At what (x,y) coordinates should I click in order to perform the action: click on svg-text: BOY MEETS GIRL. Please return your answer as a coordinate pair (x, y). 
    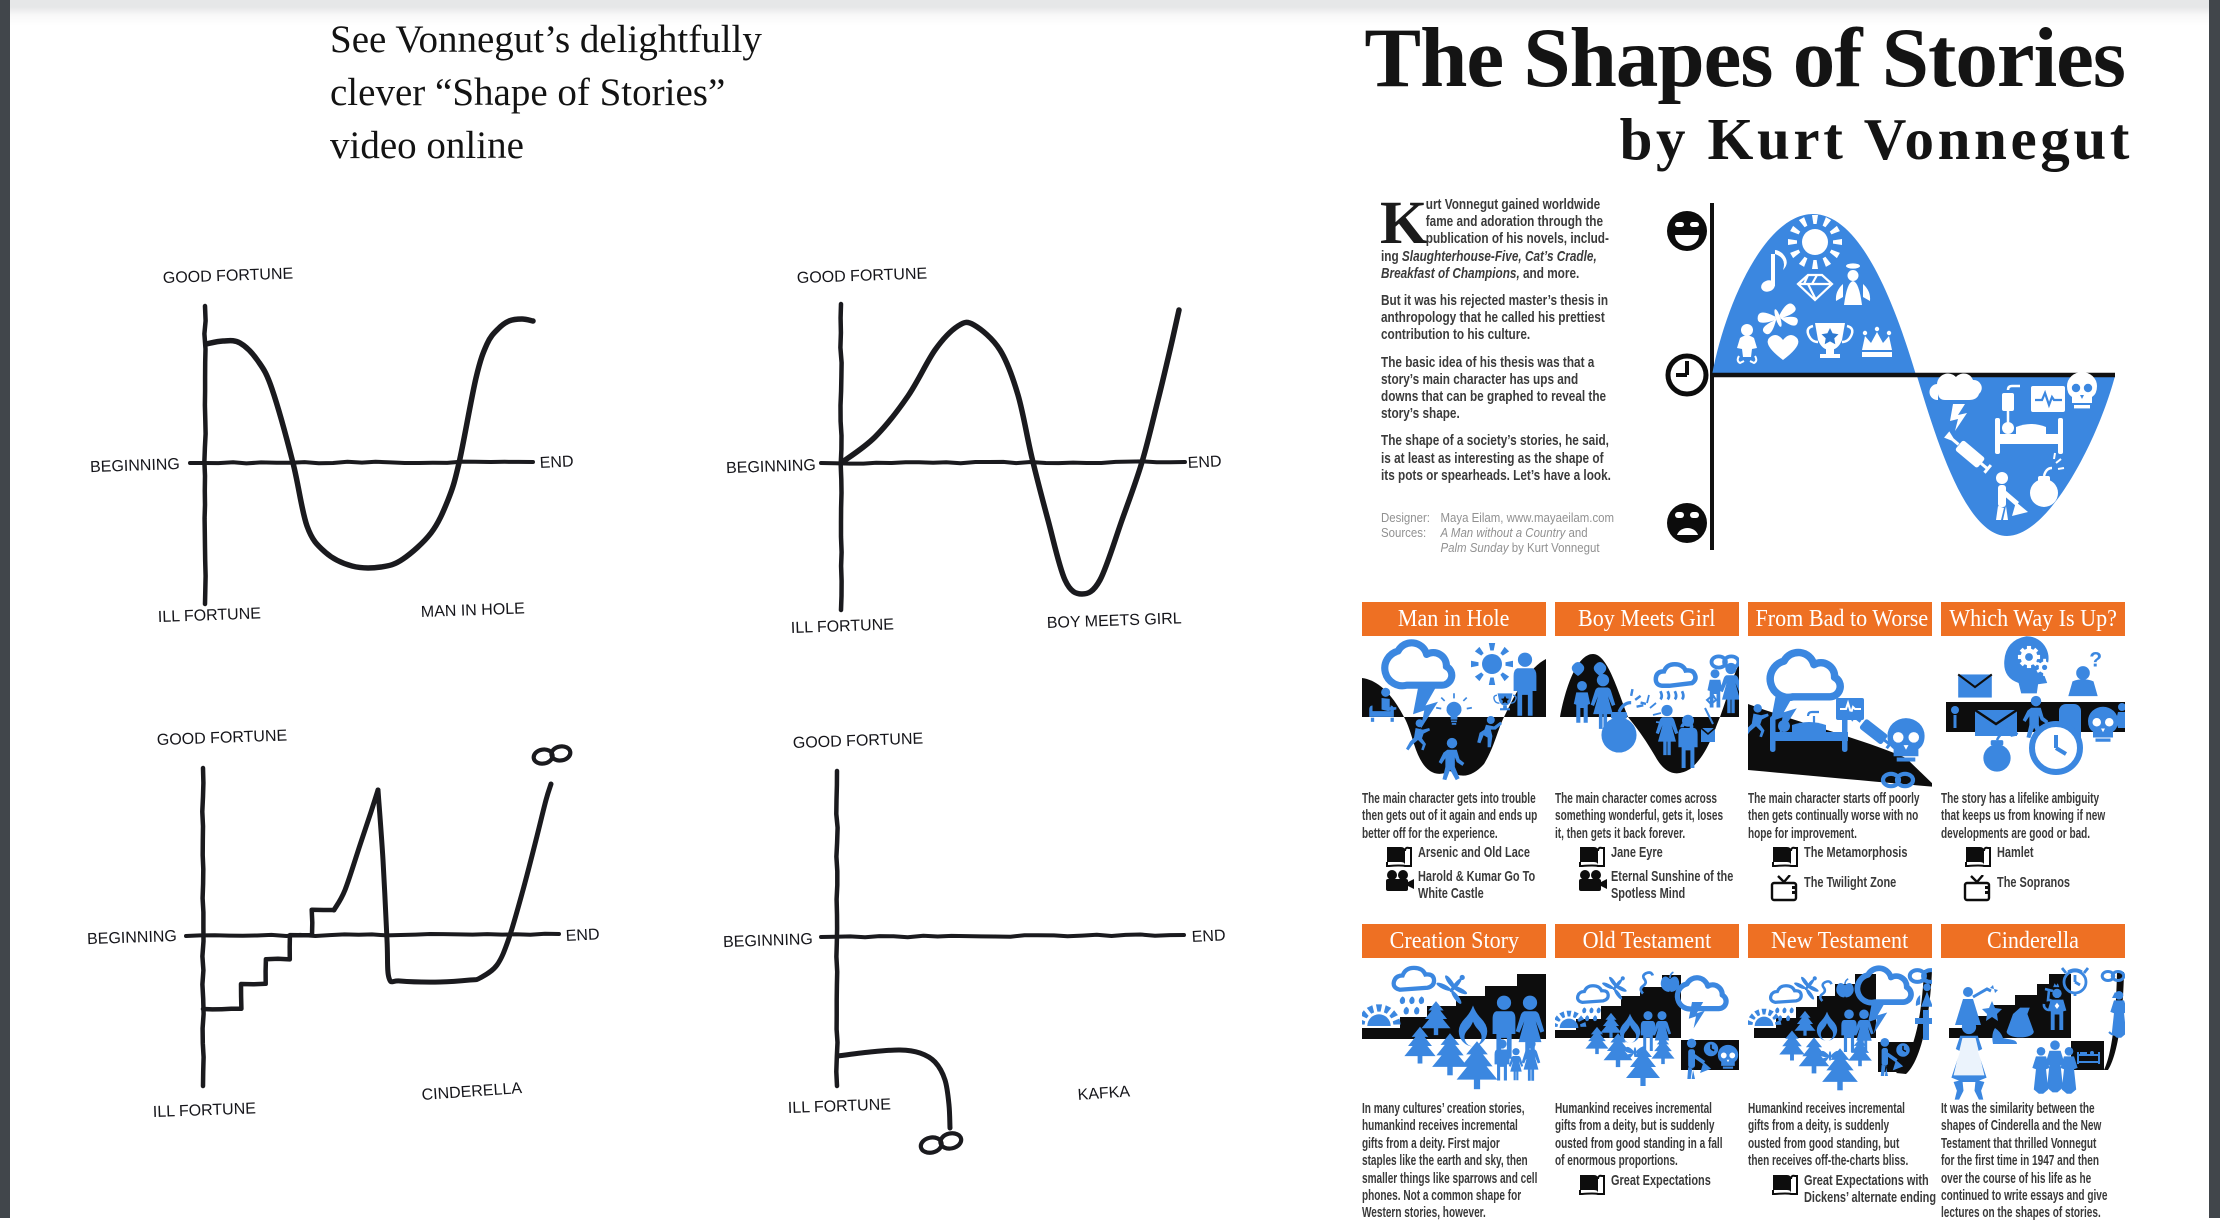
    Looking at the image, I should click on (1114, 621).